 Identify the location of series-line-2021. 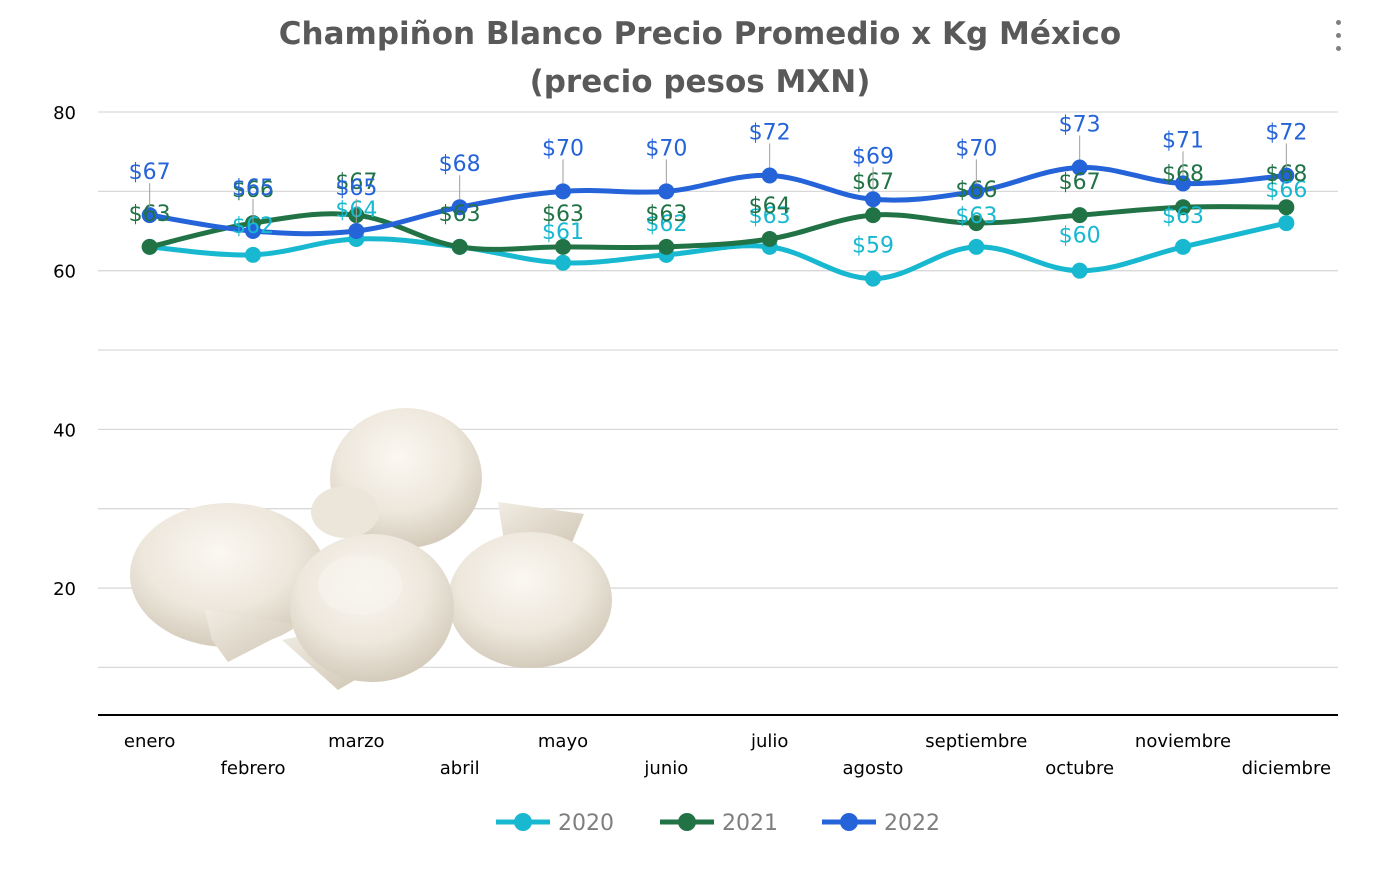
(718, 228).